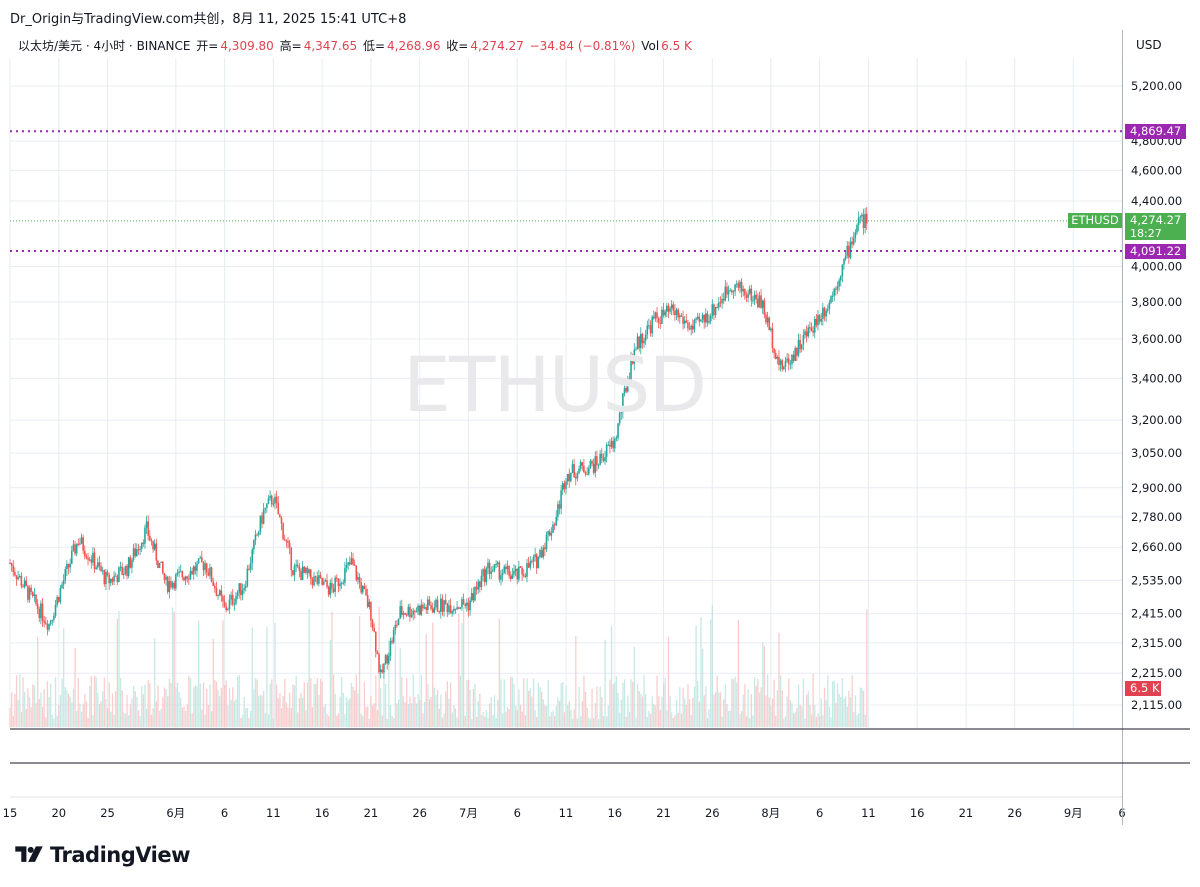  What do you see at coordinates (414, 46) in the screenshot?
I see `low-value: 4,268.96` at bounding box center [414, 46].